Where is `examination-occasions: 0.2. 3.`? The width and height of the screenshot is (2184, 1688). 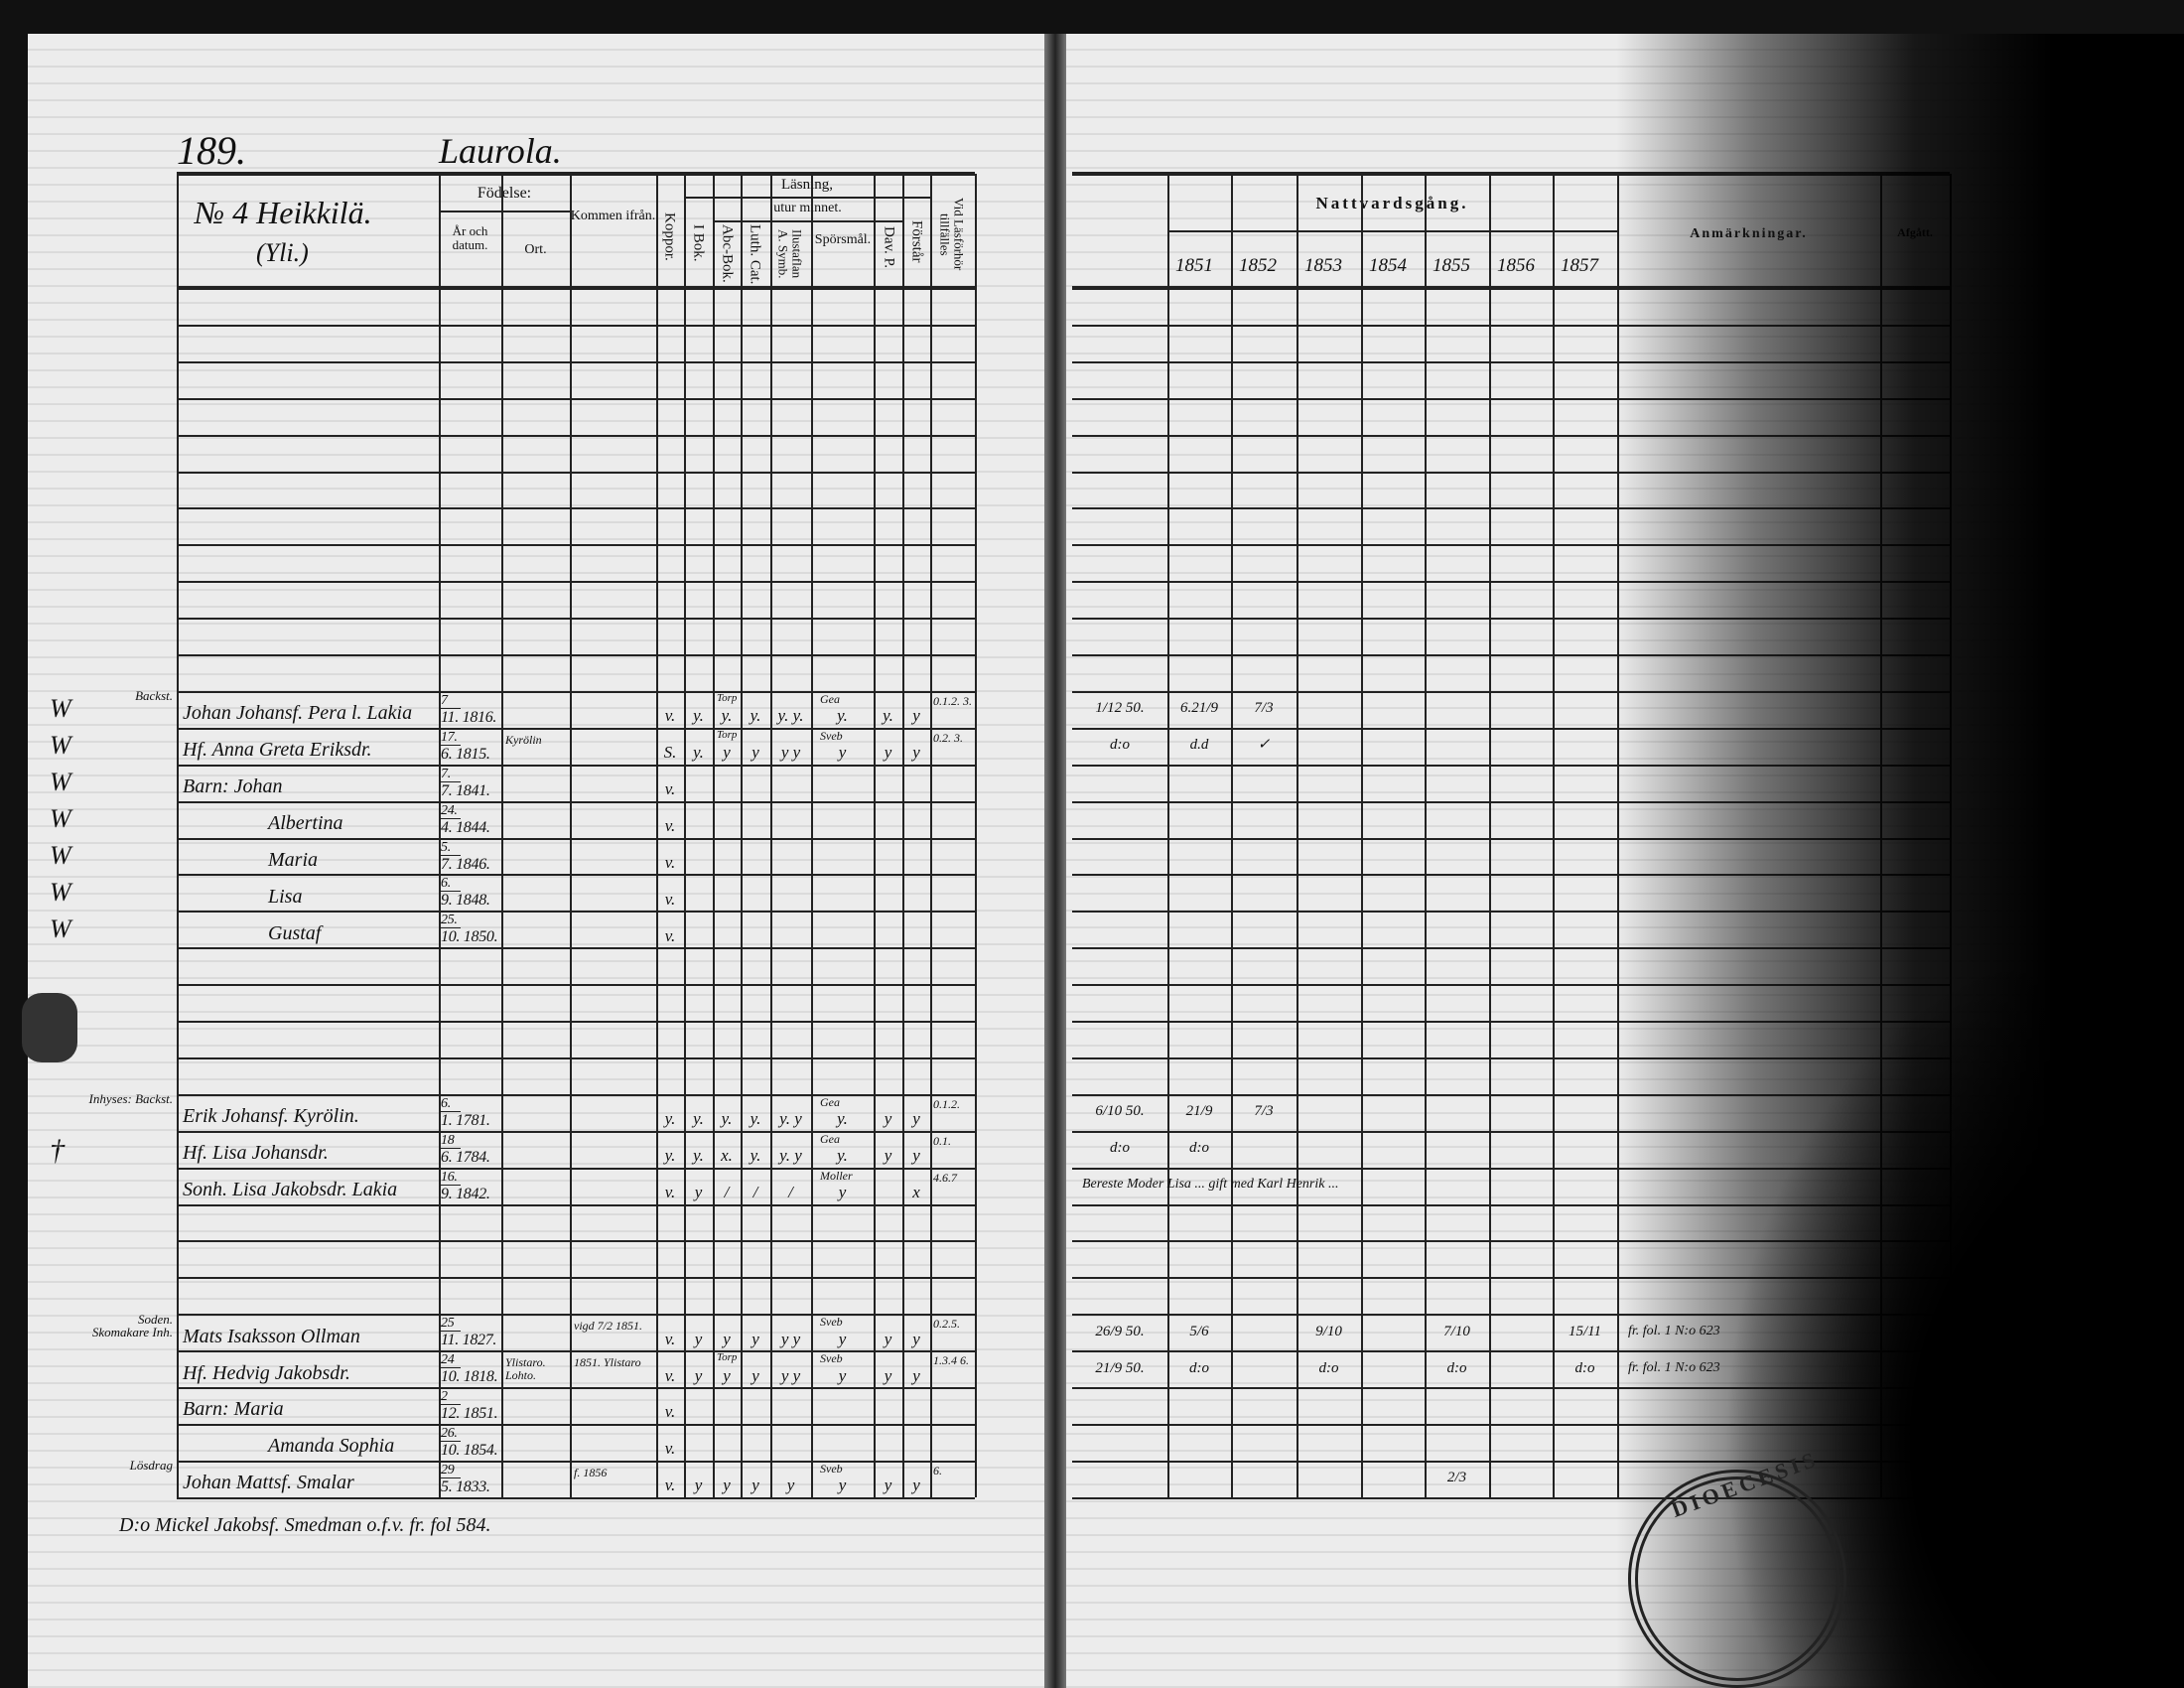 examination-occasions: 0.2. 3. is located at coordinates (948, 737).